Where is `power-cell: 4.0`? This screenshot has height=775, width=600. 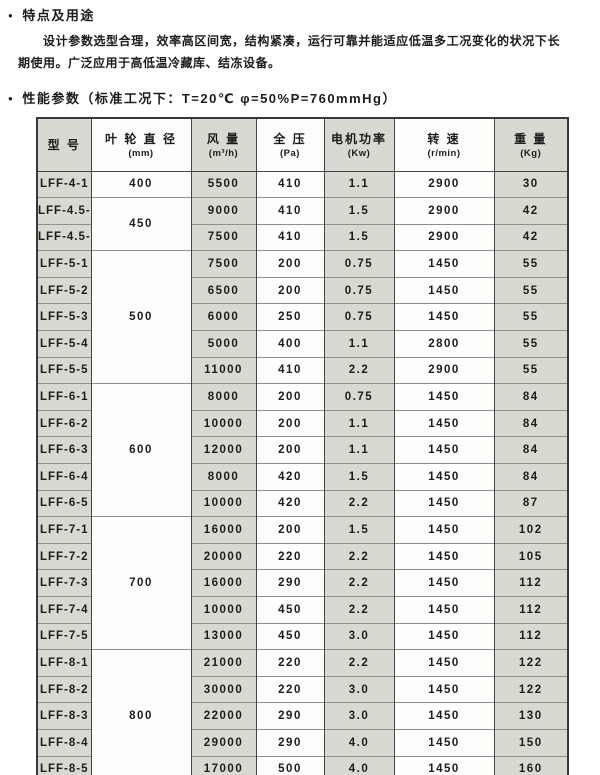 power-cell: 4.0 is located at coordinates (358, 765).